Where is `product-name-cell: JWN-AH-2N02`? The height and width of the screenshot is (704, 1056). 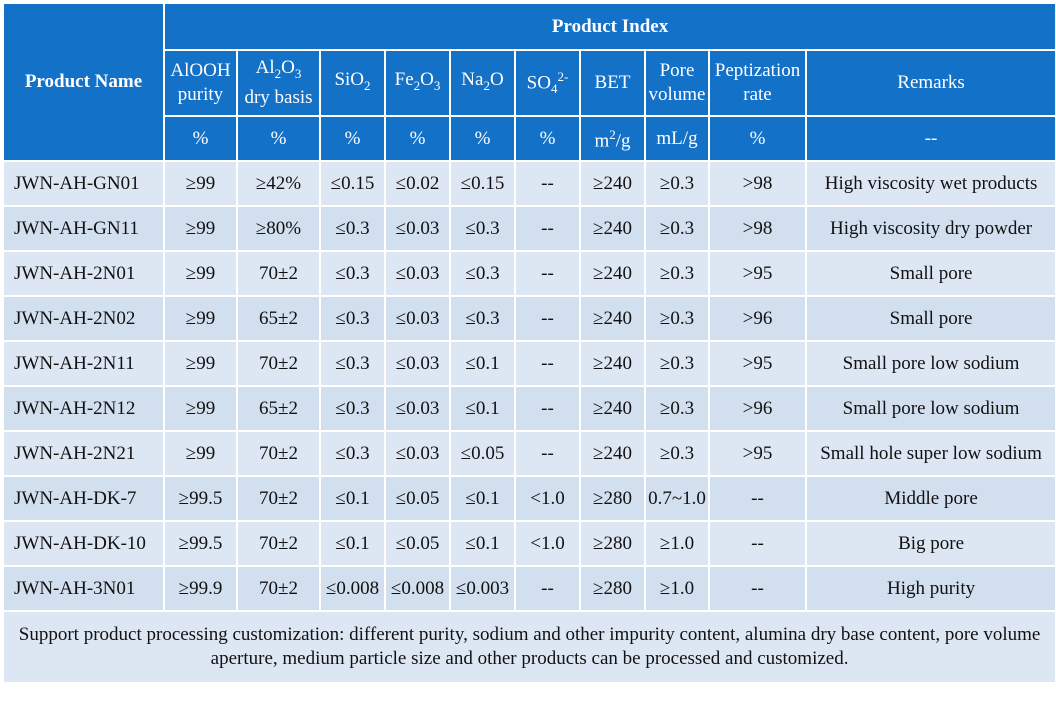 product-name-cell: JWN-AH-2N02 is located at coordinates (83, 318).